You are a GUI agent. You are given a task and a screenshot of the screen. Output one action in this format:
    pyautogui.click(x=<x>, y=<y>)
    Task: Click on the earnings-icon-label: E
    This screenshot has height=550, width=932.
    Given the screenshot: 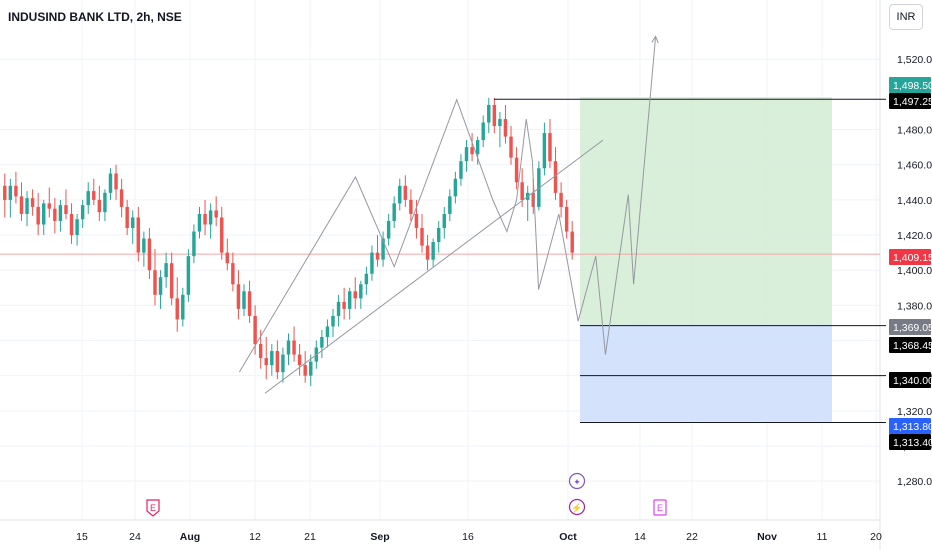 What is the action you would take?
    pyautogui.click(x=153, y=508)
    